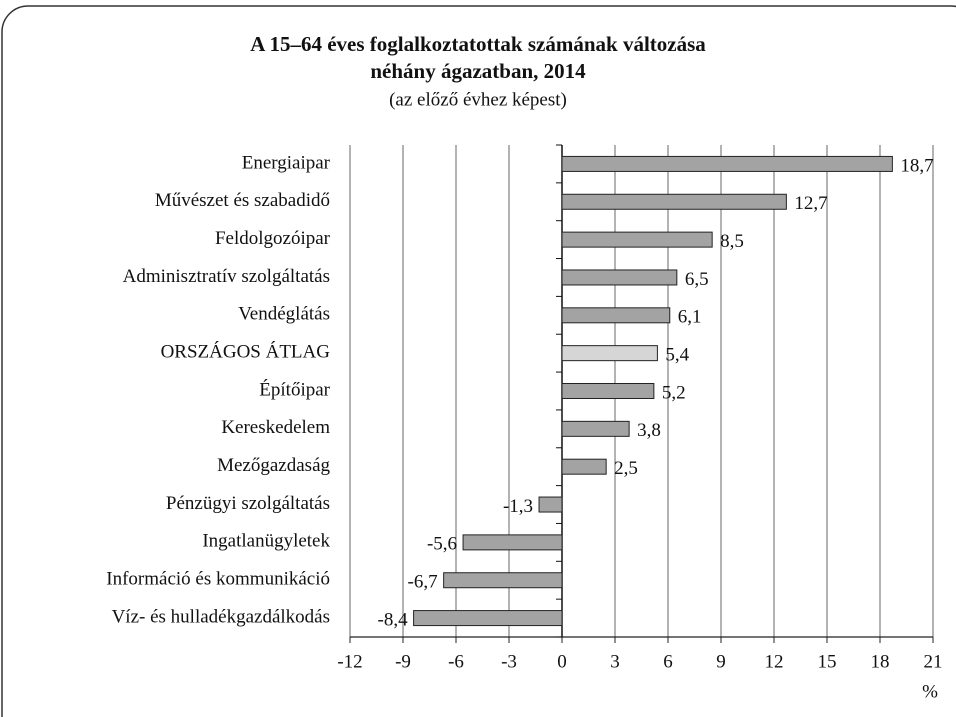 The width and height of the screenshot is (956, 717). What do you see at coordinates (518, 506) in the screenshot?
I see `value-label: -1,3` at bounding box center [518, 506].